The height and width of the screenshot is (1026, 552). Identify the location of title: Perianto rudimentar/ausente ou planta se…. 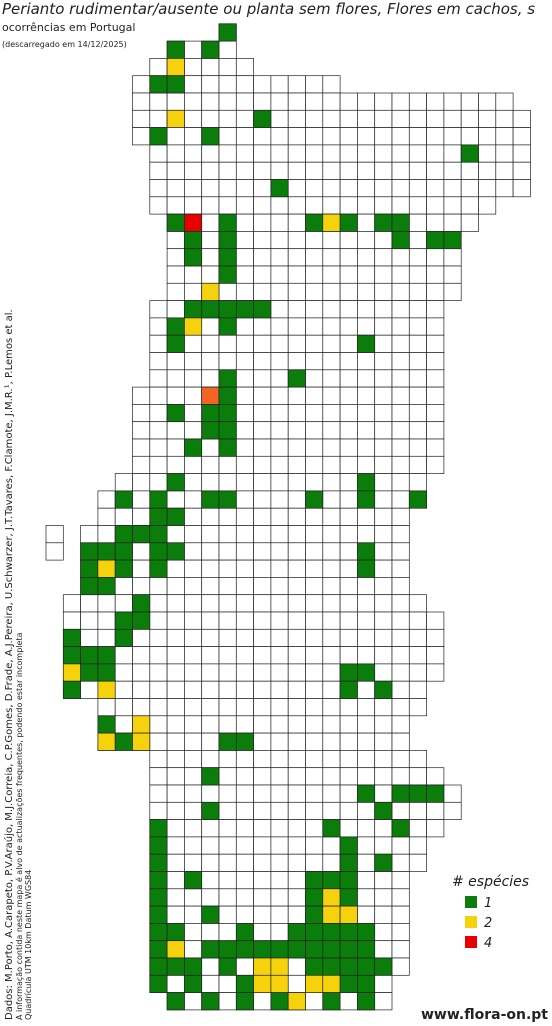
(268, 9).